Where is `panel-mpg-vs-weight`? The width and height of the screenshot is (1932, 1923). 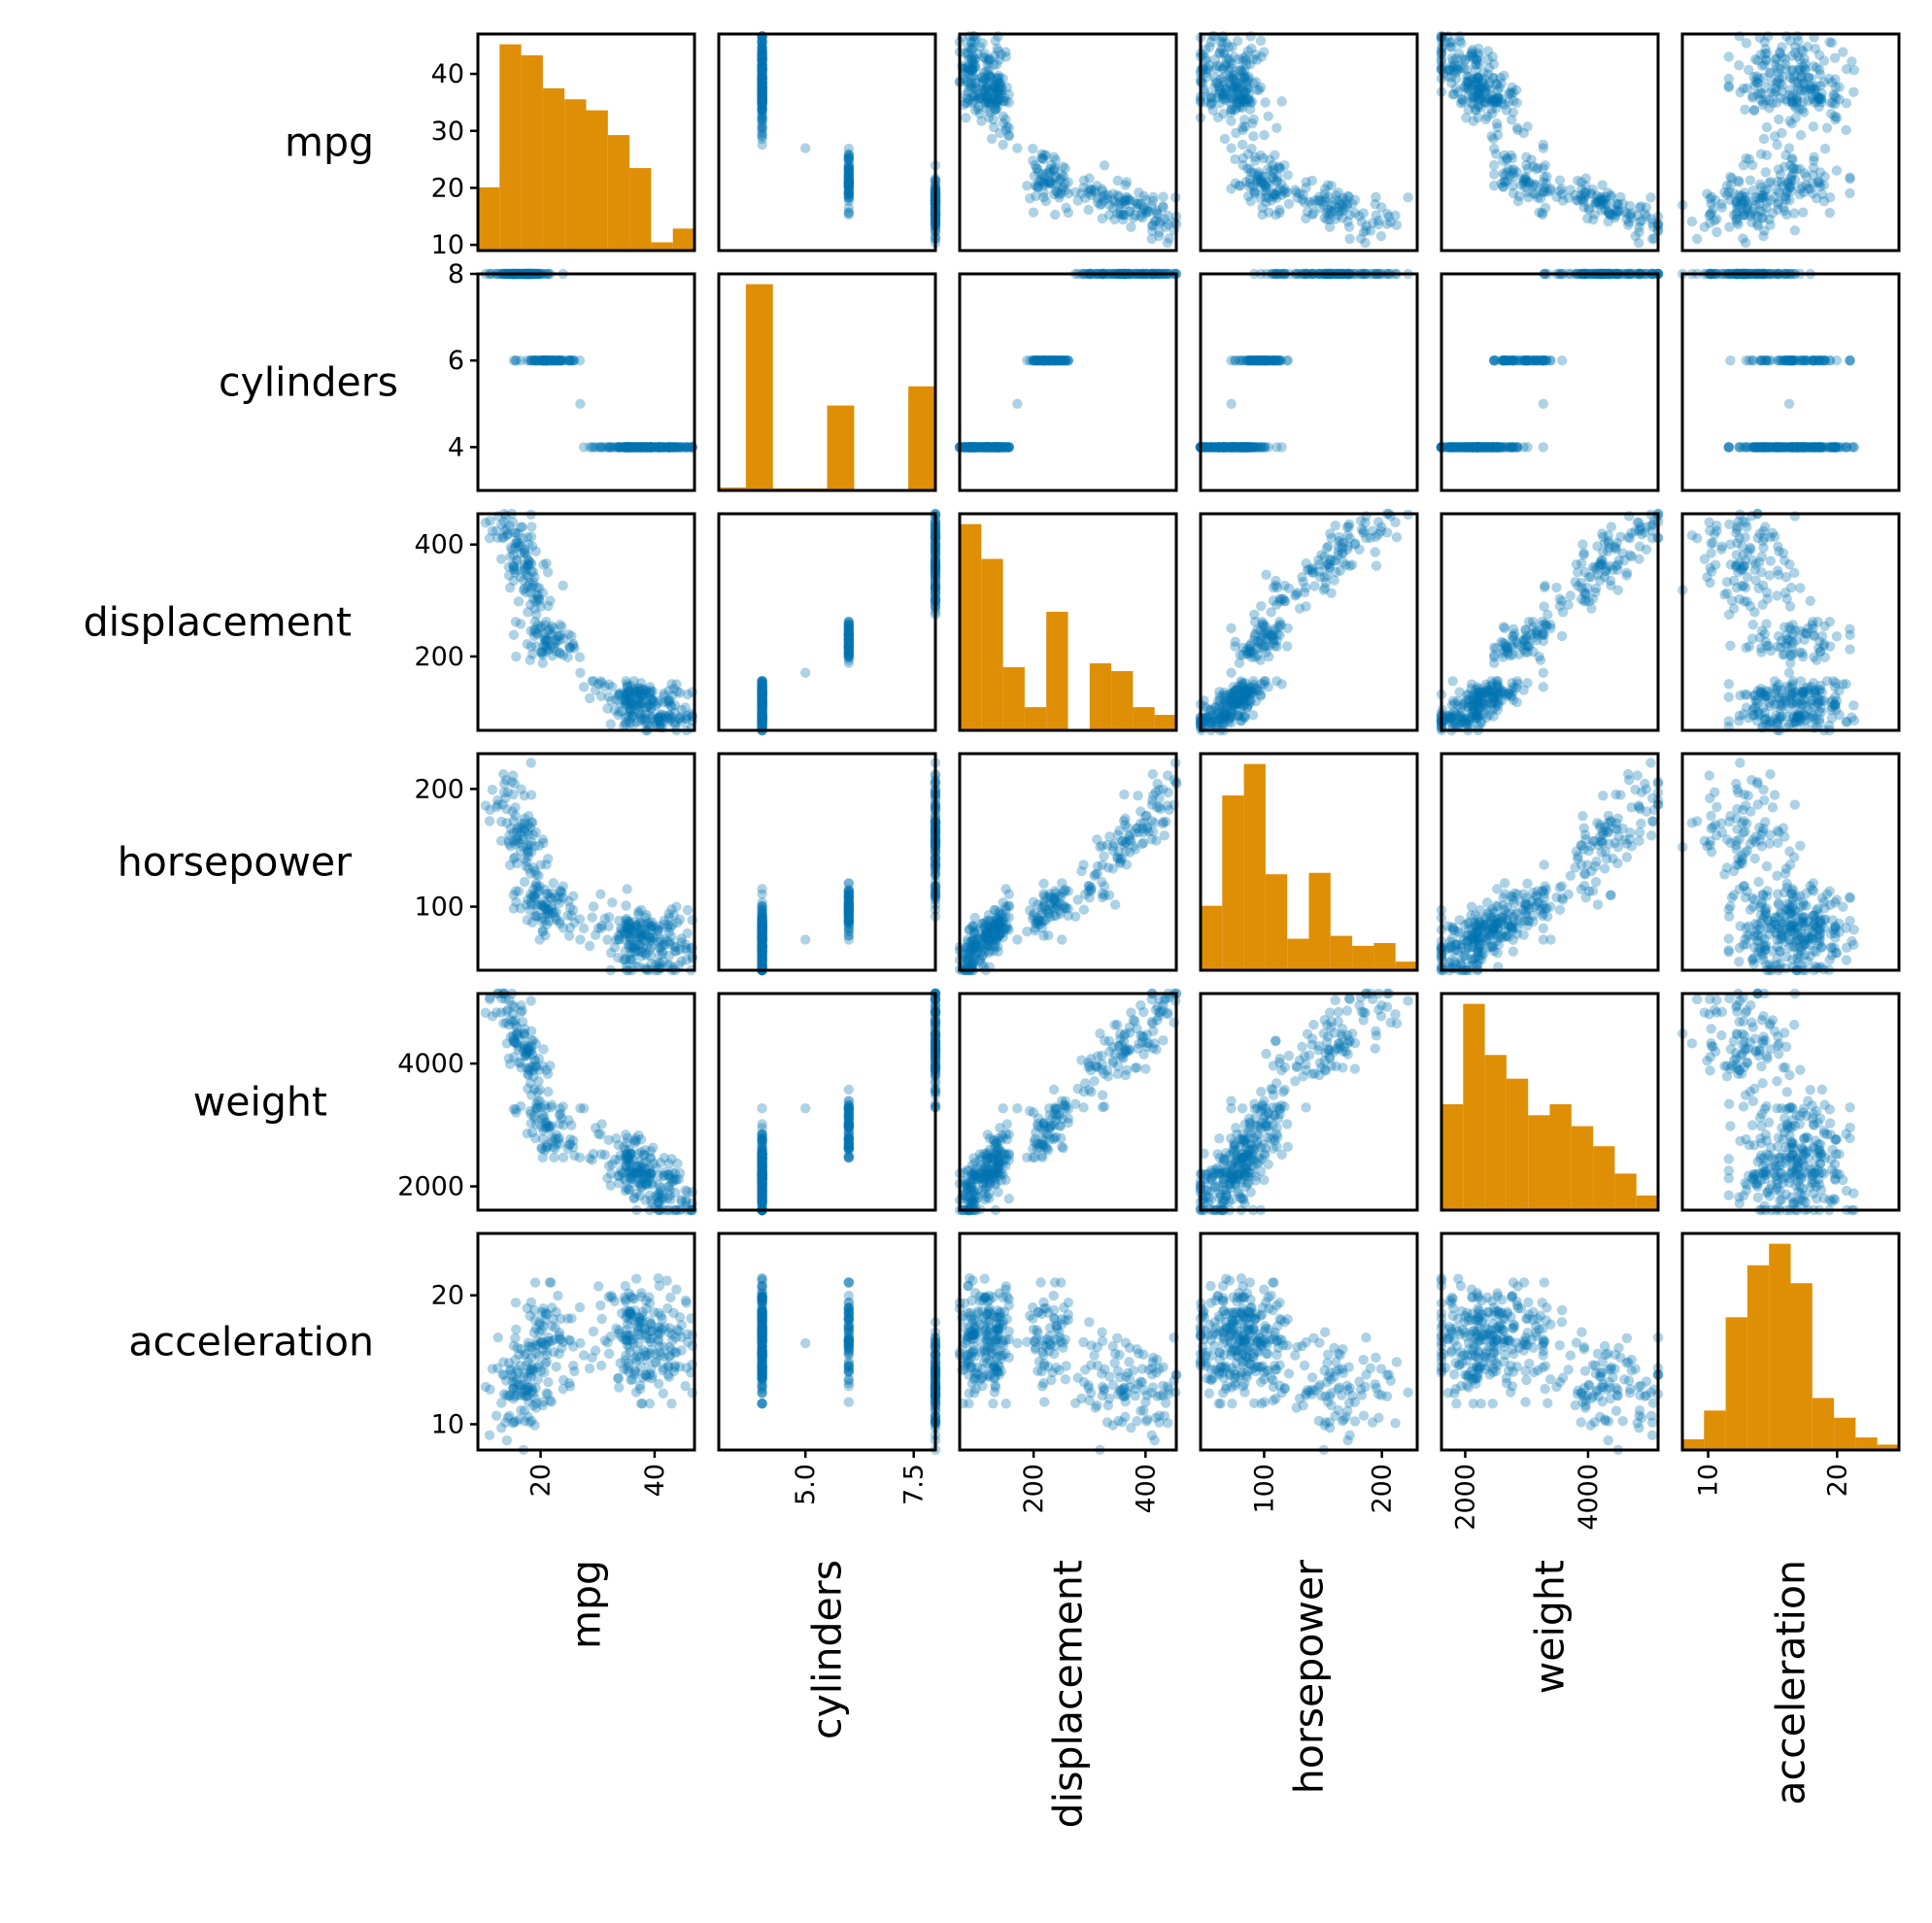
panel-mpg-vs-weight is located at coordinates (1550, 142).